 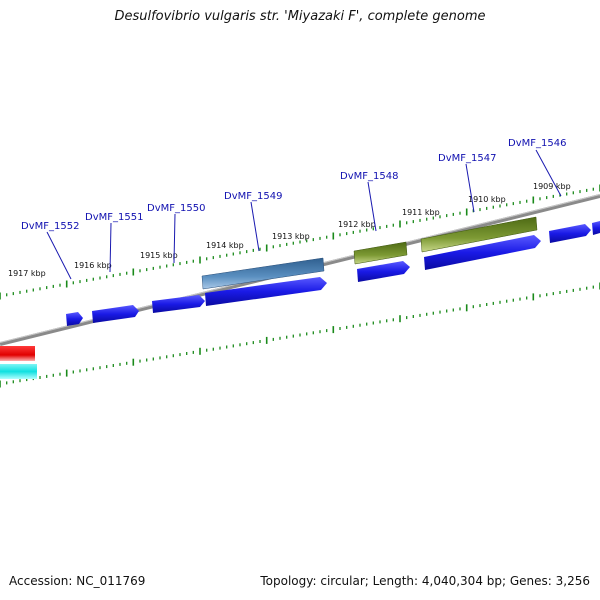 I want to click on kbp-label-1916: 1916 kbp, so click(x=93, y=265).